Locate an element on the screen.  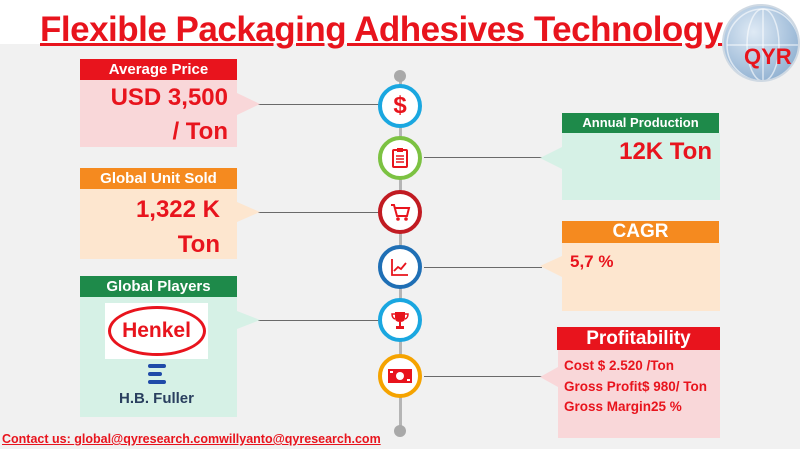
connector-cagr is located at coordinates (483, 267).